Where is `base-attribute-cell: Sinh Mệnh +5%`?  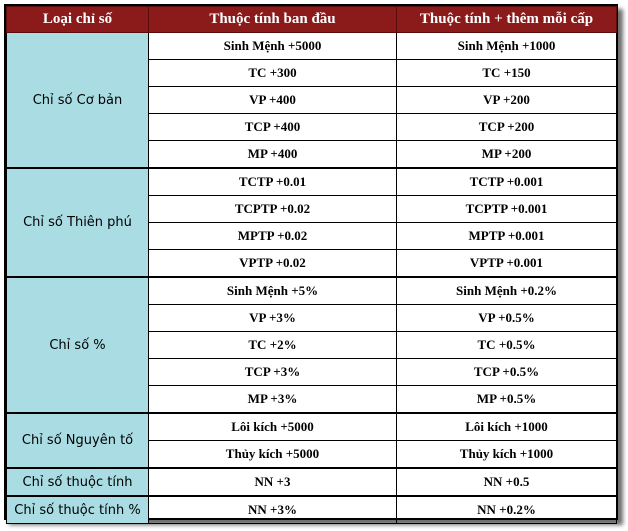
base-attribute-cell: Sinh Mệnh +5% is located at coordinates (272, 290).